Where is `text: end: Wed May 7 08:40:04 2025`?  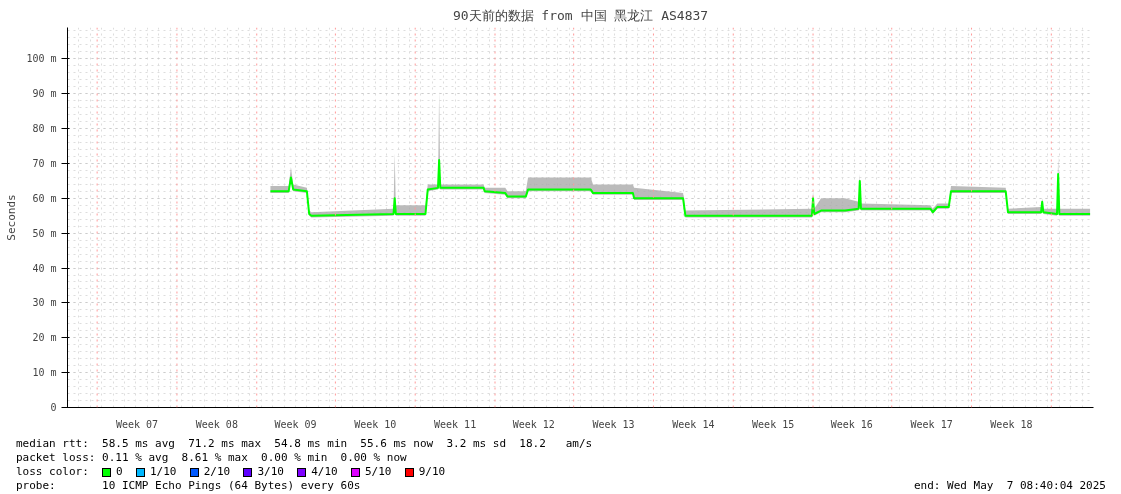 text: end: Wed May 7 08:40:04 2025 is located at coordinates (1009, 486).